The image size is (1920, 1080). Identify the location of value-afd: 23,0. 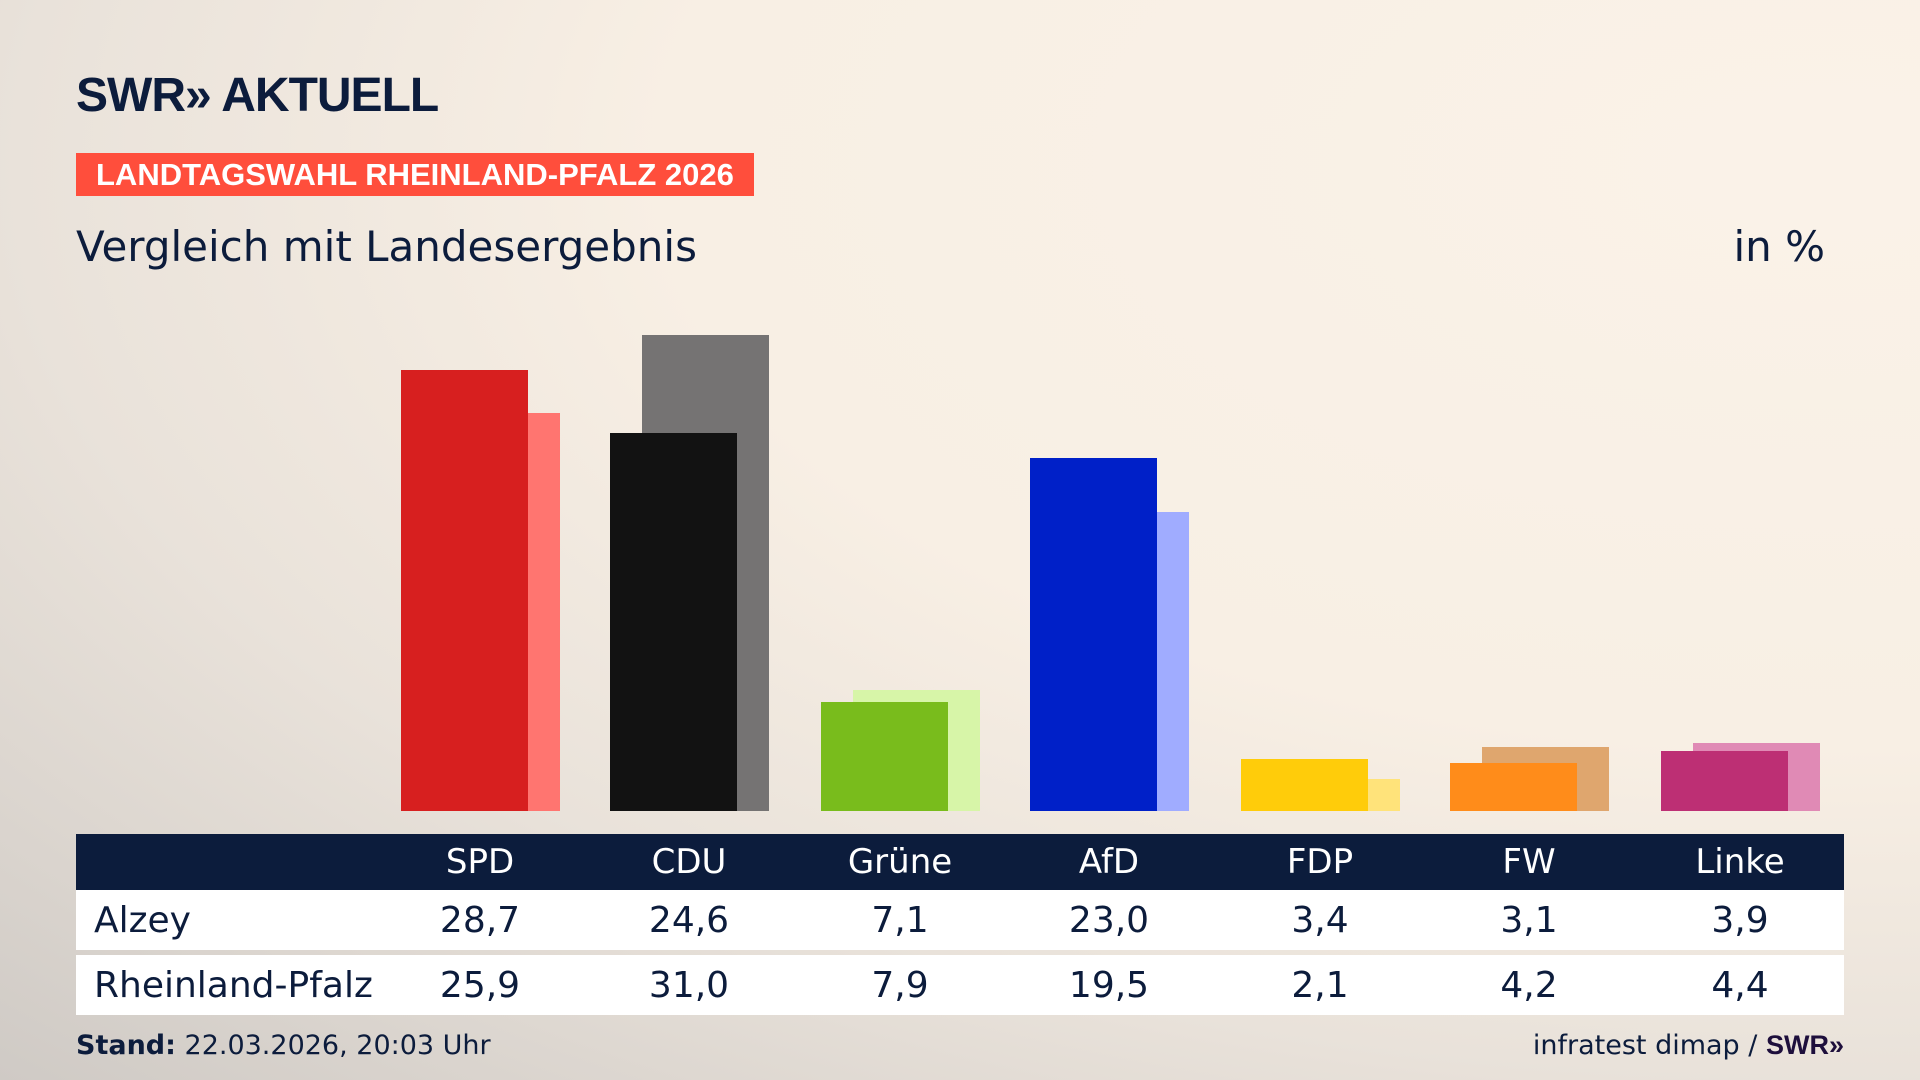
(1109, 920).